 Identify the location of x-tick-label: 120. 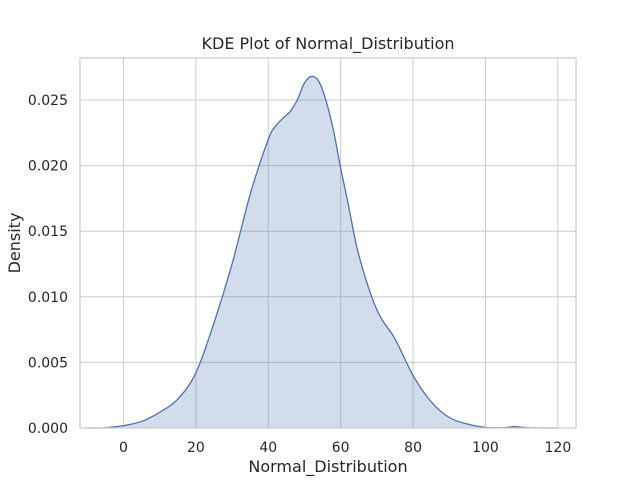
(558, 448).